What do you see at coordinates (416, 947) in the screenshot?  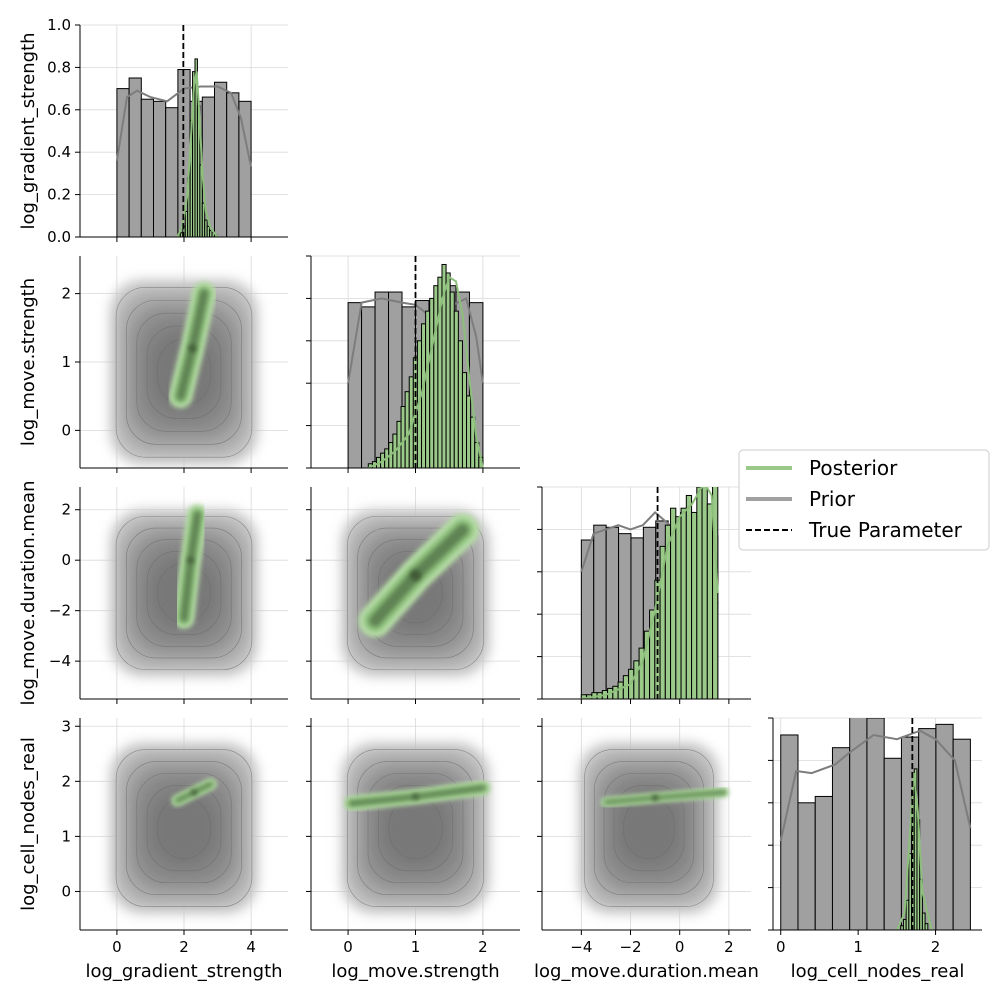 I see `x-tick-label: 1` at bounding box center [416, 947].